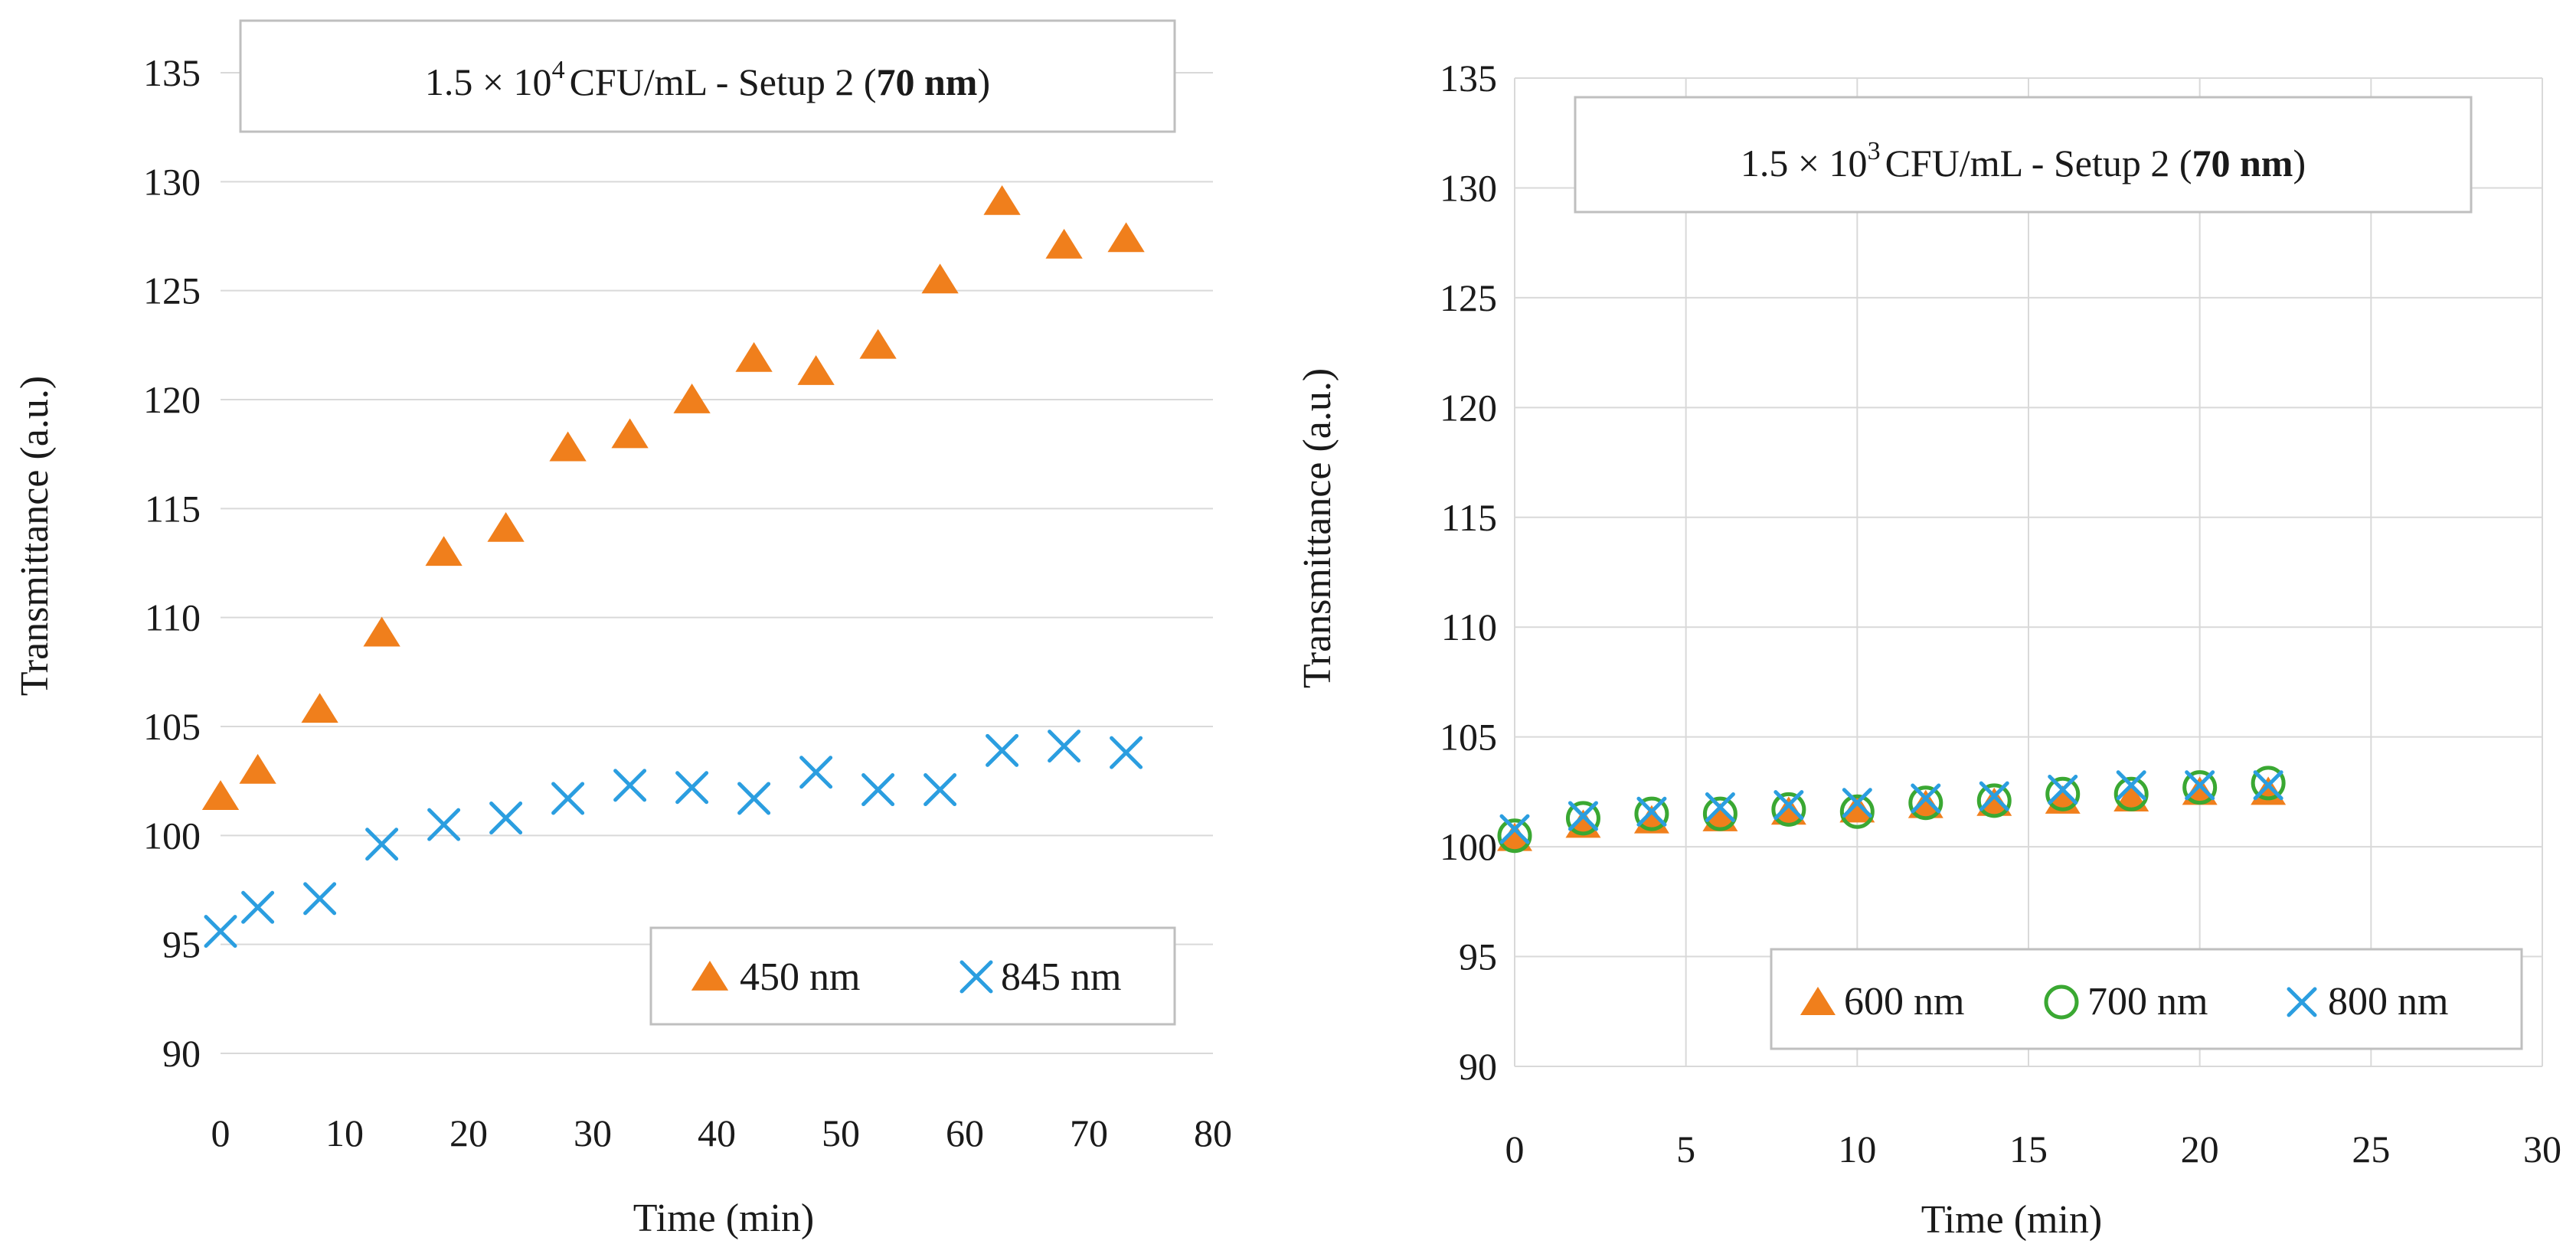 The height and width of the screenshot is (1257, 2576). I want to click on legend-right: 600 nm 700 nm 800 nm, so click(2146, 999).